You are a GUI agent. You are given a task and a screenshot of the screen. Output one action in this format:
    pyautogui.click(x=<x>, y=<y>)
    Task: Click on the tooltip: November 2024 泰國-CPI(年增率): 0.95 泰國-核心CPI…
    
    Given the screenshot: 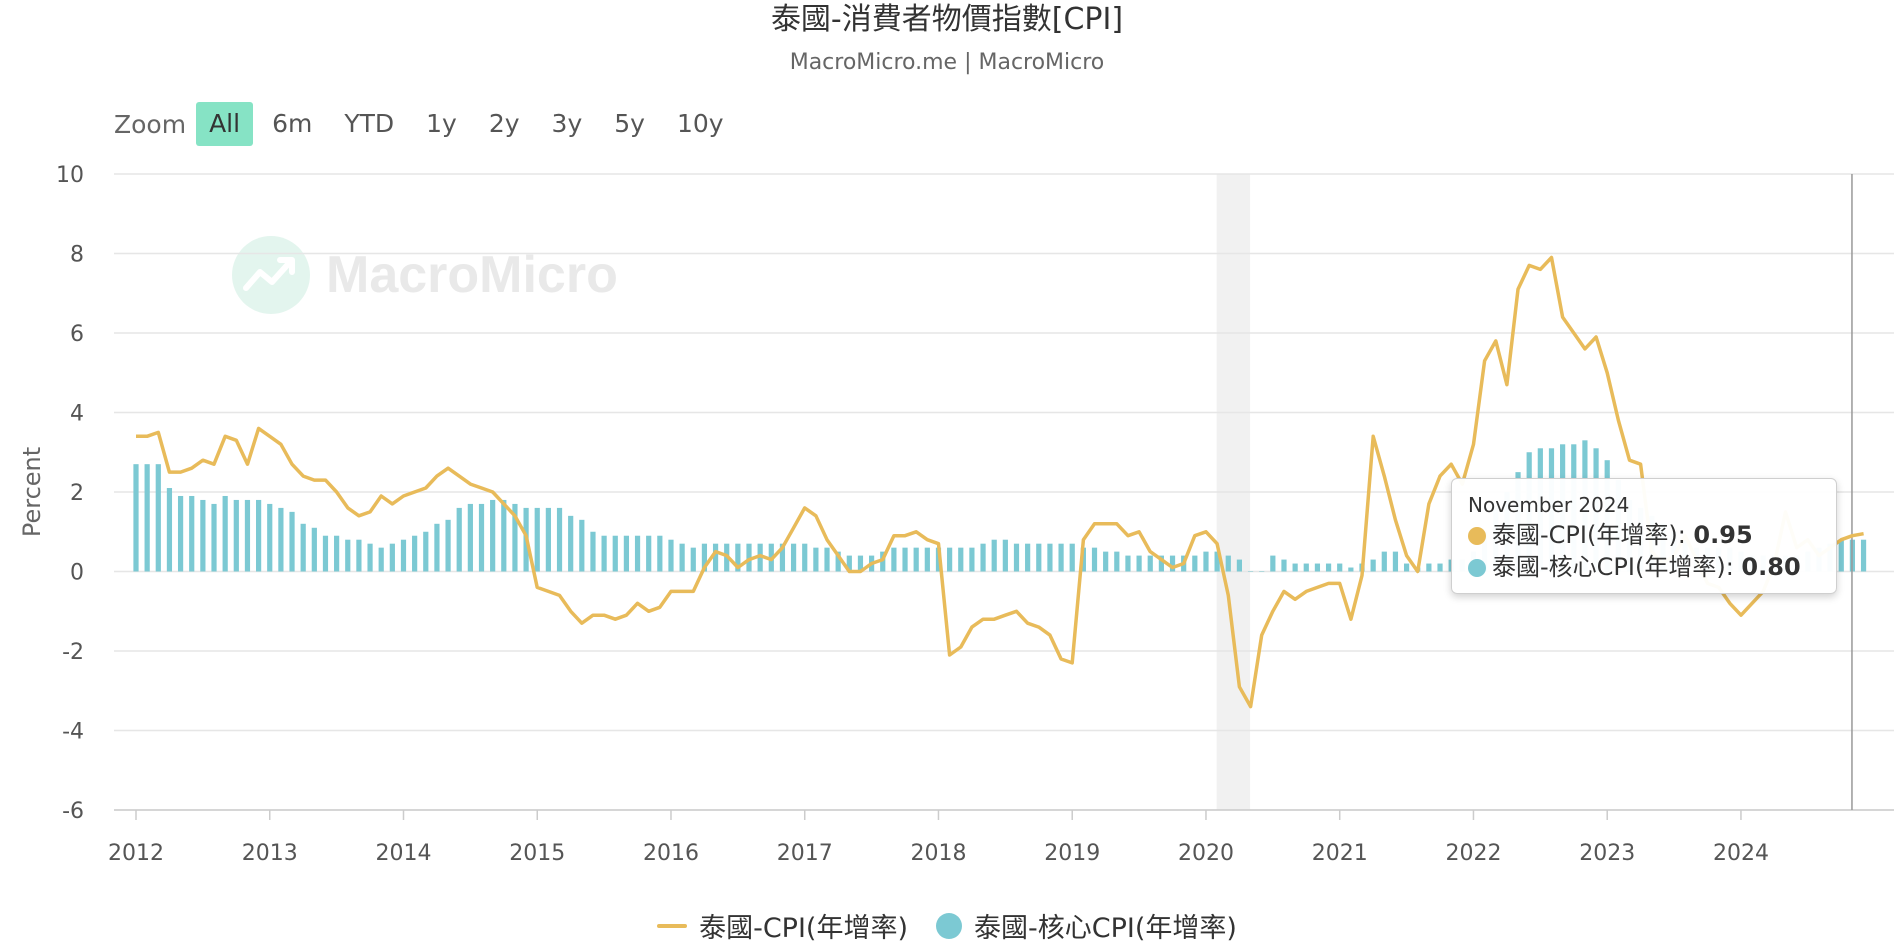 What is the action you would take?
    pyautogui.click(x=1644, y=536)
    